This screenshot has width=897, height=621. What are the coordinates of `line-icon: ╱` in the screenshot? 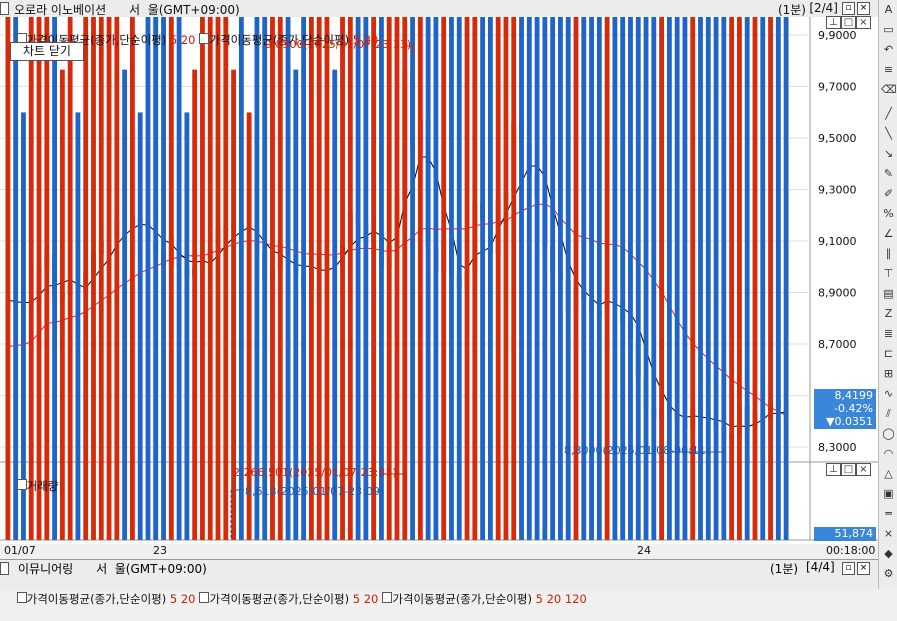 It's located at (888, 113).